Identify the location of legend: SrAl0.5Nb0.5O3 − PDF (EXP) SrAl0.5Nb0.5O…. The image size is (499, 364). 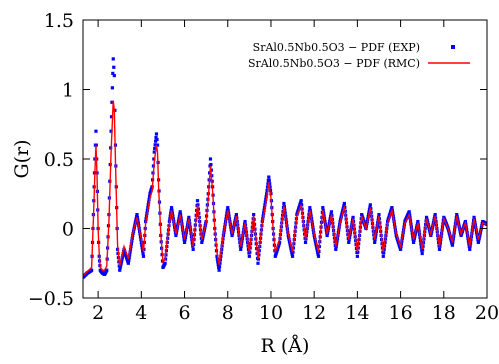
(359, 55).